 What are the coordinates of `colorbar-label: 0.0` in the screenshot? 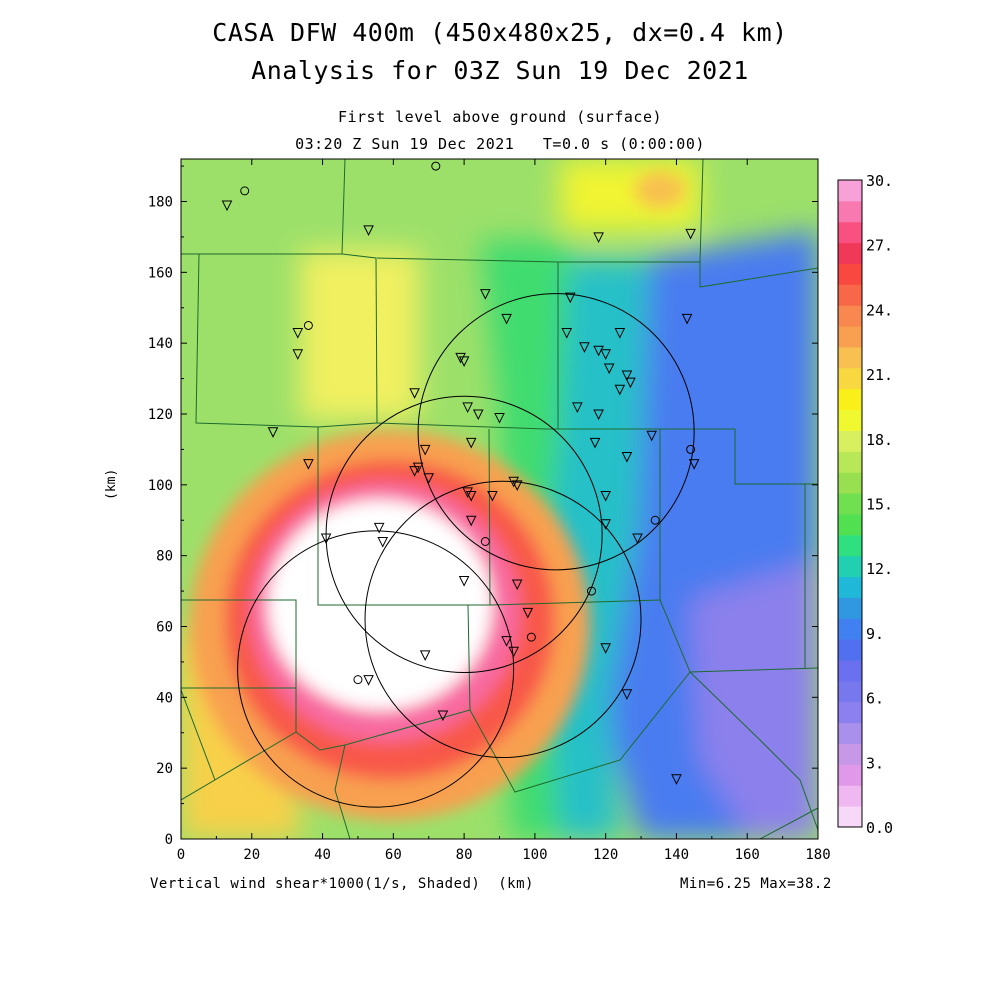 It's located at (879, 828).